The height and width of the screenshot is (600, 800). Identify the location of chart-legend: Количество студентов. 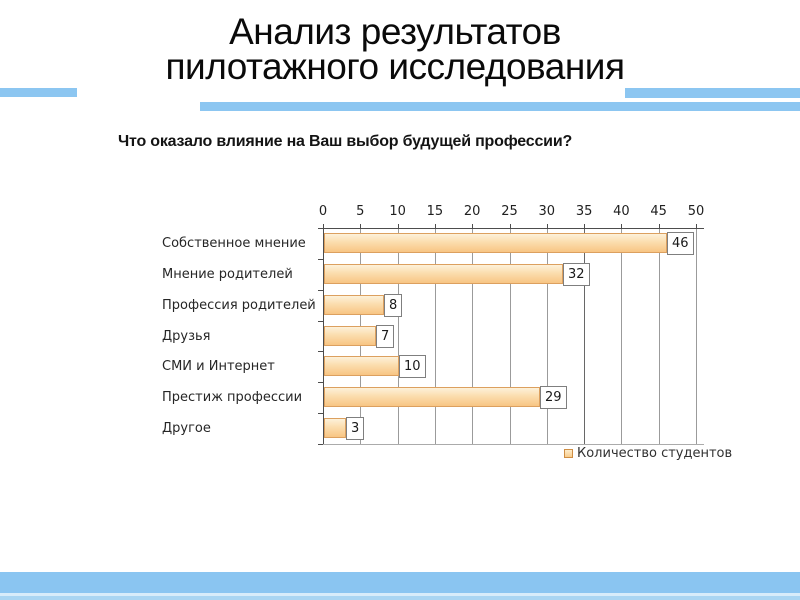
(648, 453).